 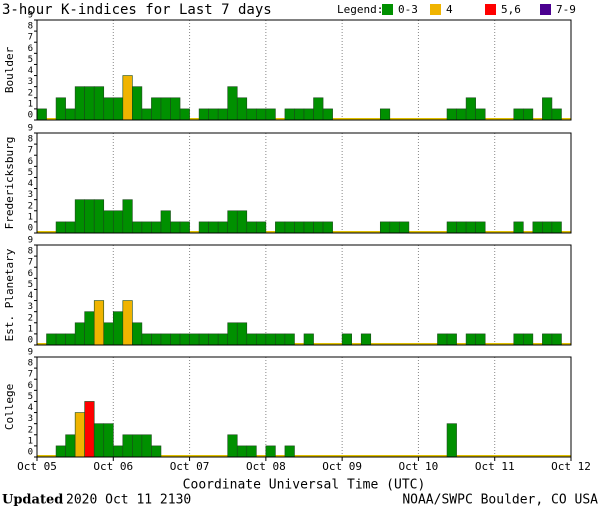 I want to click on x-axis-label: Coordinate Universal Time (UTC), so click(x=304, y=485).